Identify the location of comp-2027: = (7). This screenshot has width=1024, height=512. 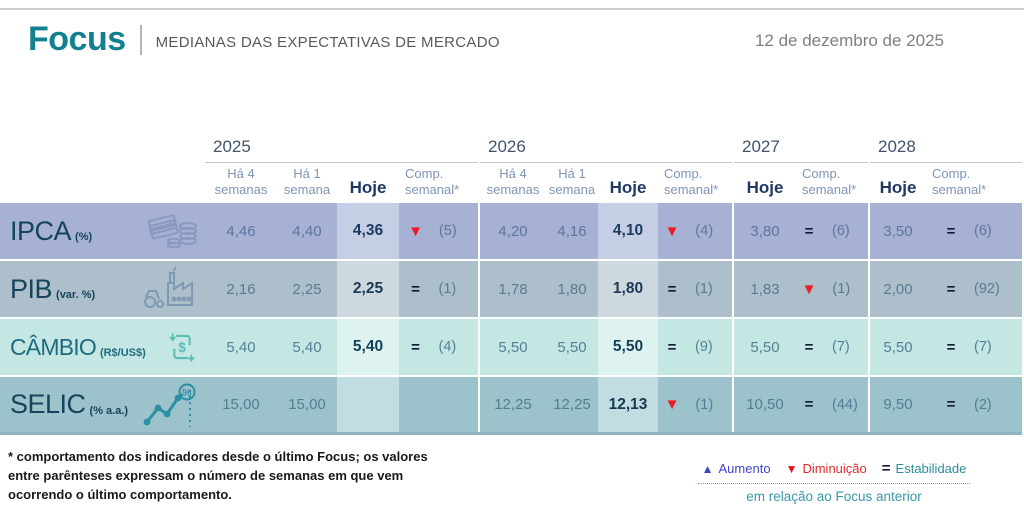
(832, 348).